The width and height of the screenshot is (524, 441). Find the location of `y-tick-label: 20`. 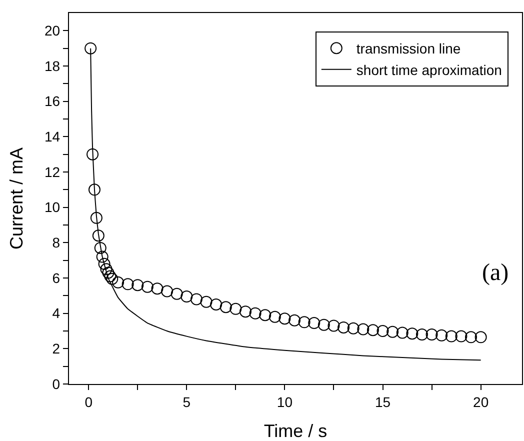

y-tick-label: 20 is located at coordinates (52, 30).